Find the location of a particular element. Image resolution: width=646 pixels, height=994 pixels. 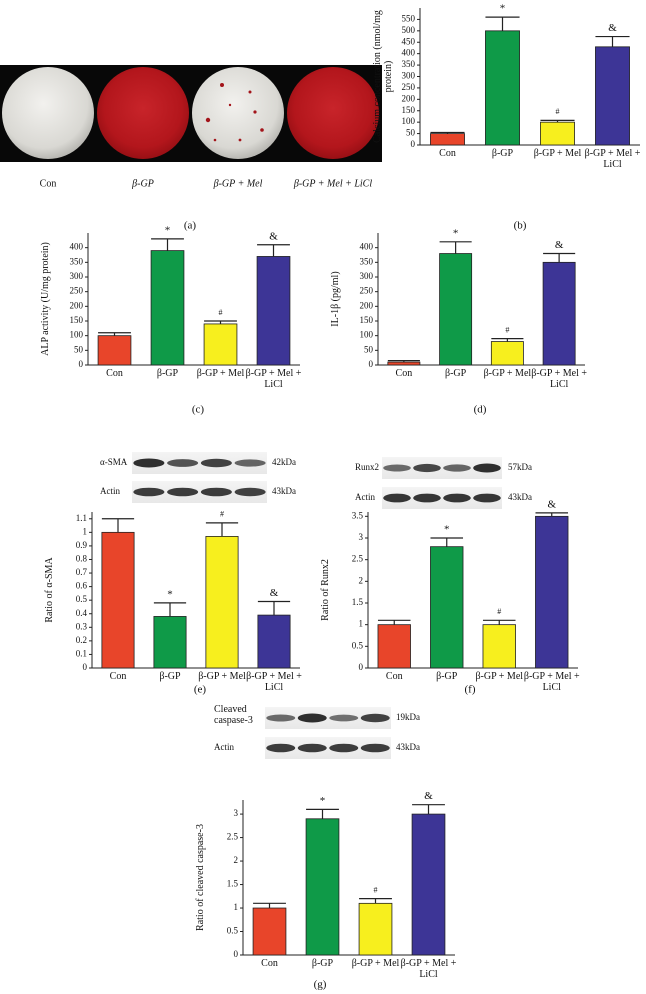

y-tick-label: 100 is located at coordinates (409, 121).